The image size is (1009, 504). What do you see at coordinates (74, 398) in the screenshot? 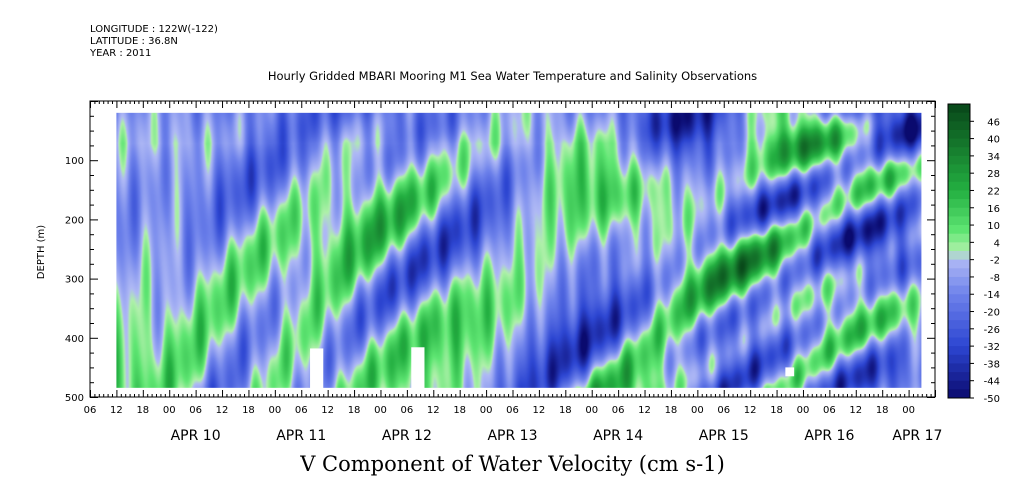
I see `y-tick-label: 500` at bounding box center [74, 398].